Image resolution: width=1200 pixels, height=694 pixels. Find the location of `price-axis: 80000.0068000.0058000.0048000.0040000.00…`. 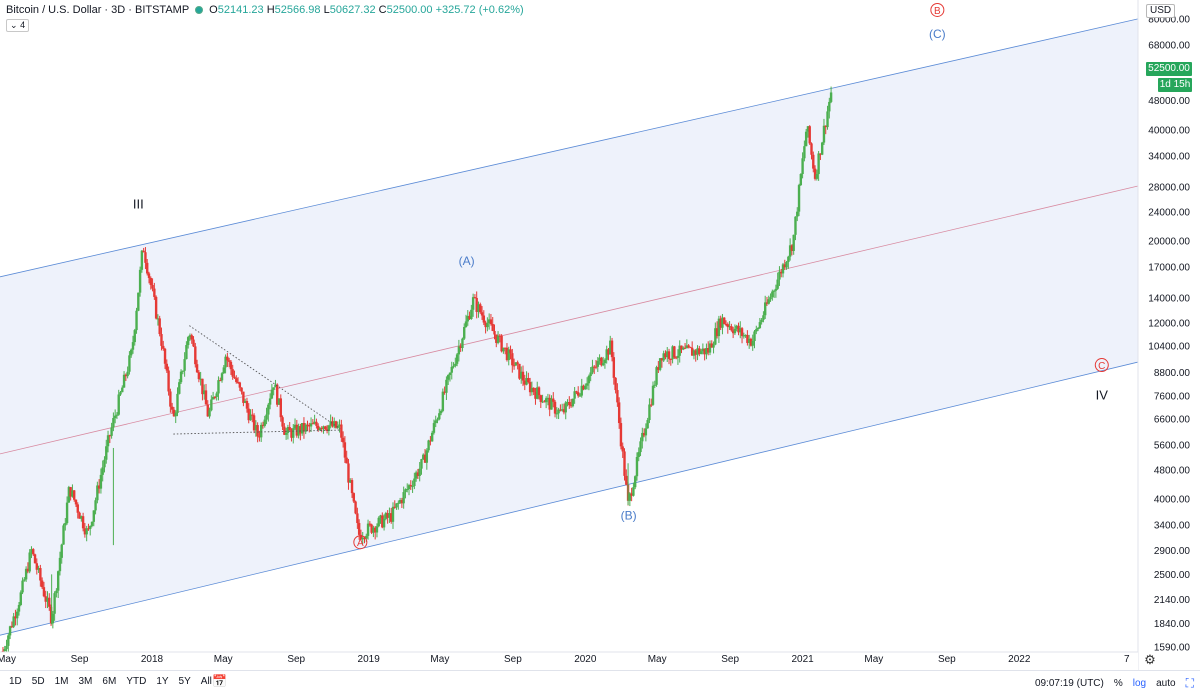

price-axis: 80000.0068000.0058000.0048000.0040000.00… is located at coordinates (1168, 335).